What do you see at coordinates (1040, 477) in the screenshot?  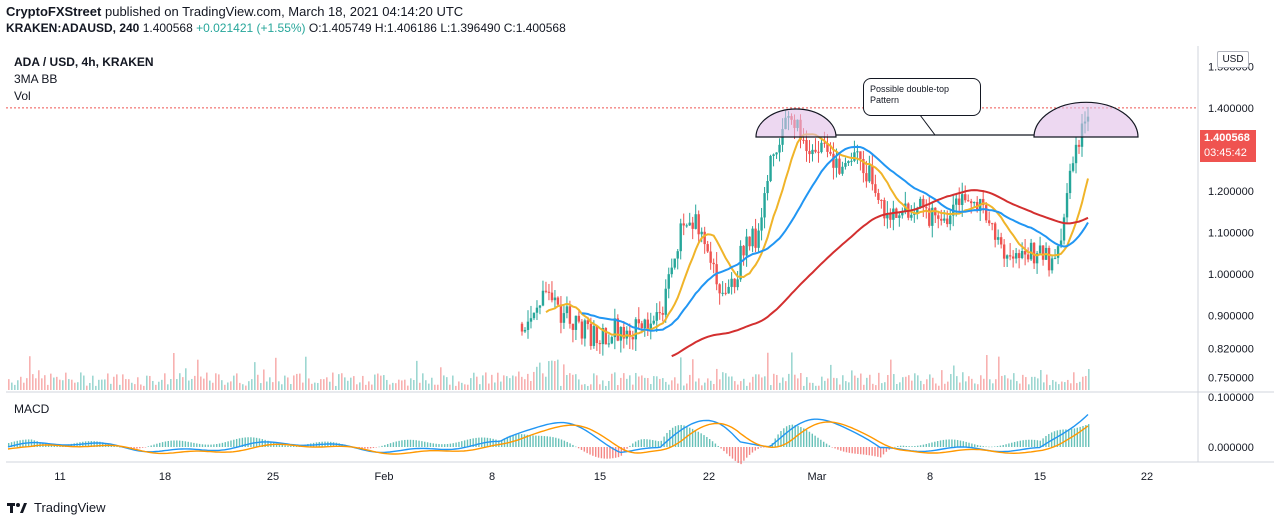 I see `x-tick-label: 15` at bounding box center [1040, 477].